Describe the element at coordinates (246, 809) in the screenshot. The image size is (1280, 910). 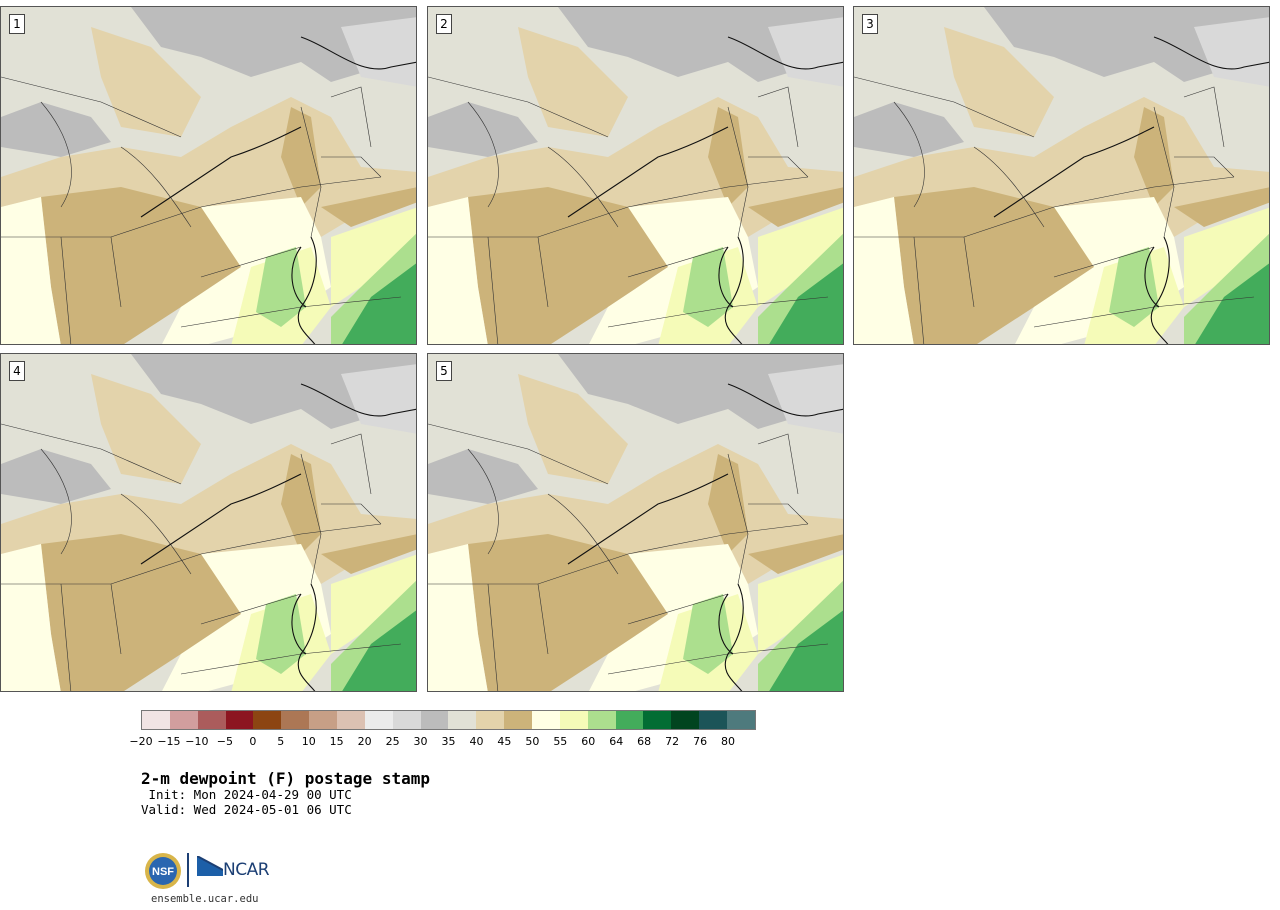
I see `valid-time: Valid: Wed 2024-05-01 06 UTC` at that location.